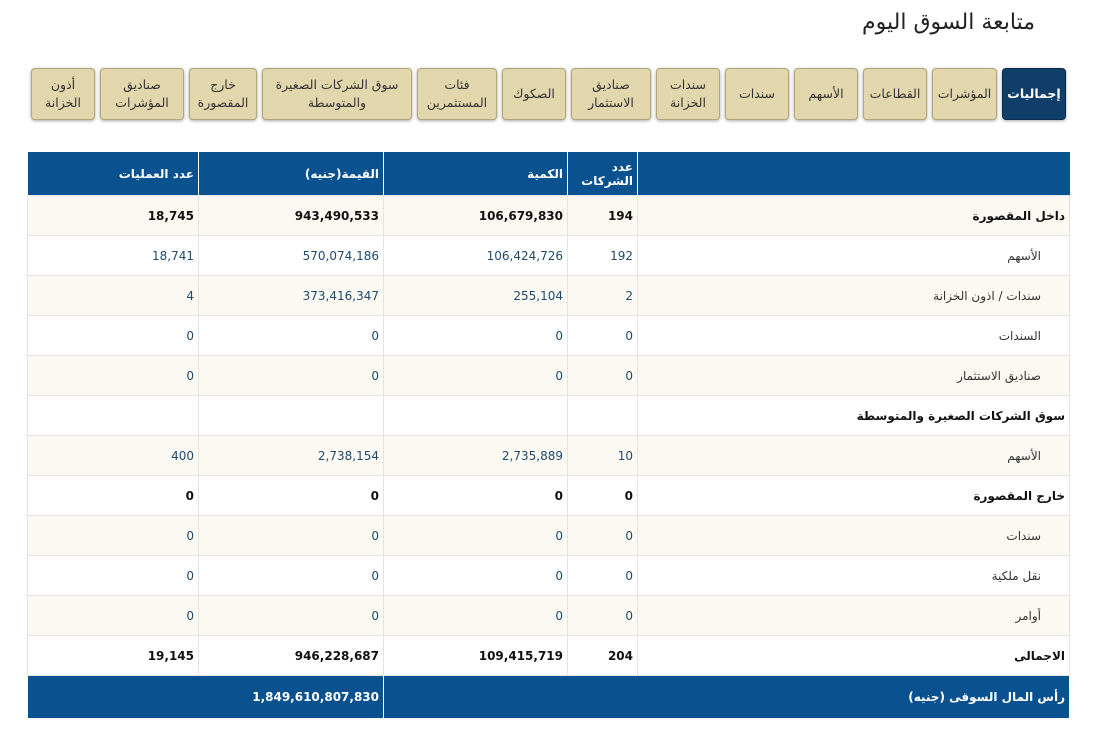  I want to click on cell: 943,490,533, so click(291, 215).